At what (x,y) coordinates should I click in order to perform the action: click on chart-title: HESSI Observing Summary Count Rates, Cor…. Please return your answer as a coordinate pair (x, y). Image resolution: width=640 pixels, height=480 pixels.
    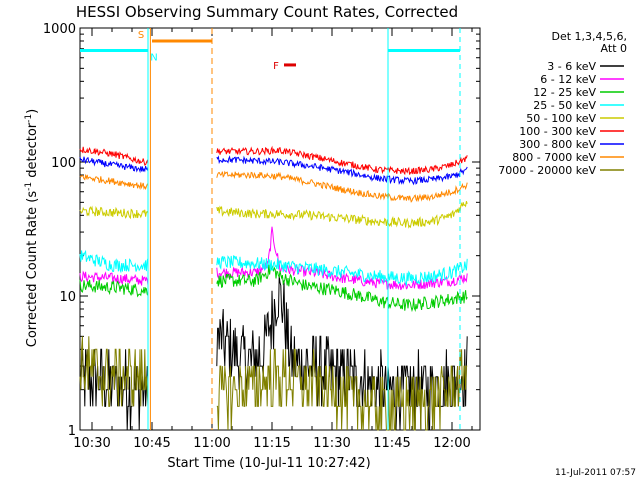
    Looking at the image, I should click on (267, 12).